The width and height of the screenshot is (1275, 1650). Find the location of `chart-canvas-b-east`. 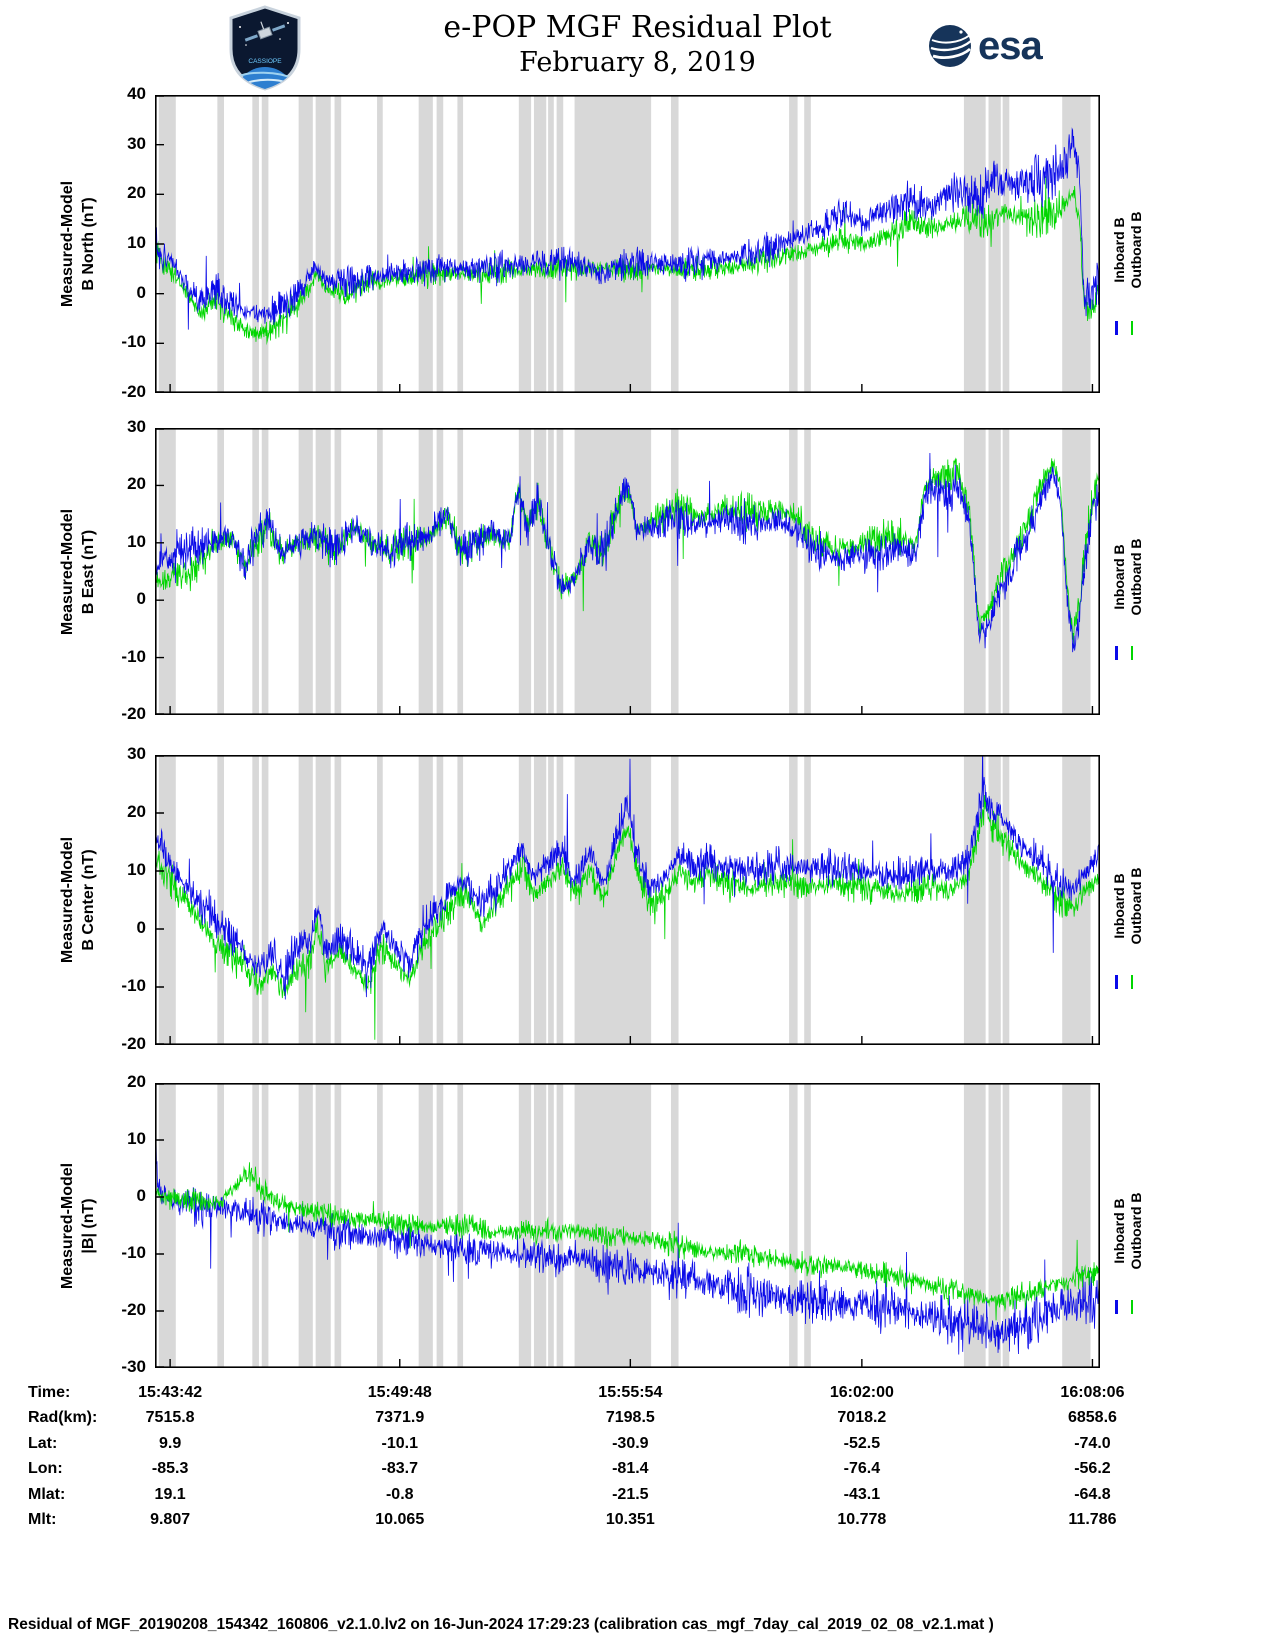

chart-canvas-b-east is located at coordinates (627, 571).